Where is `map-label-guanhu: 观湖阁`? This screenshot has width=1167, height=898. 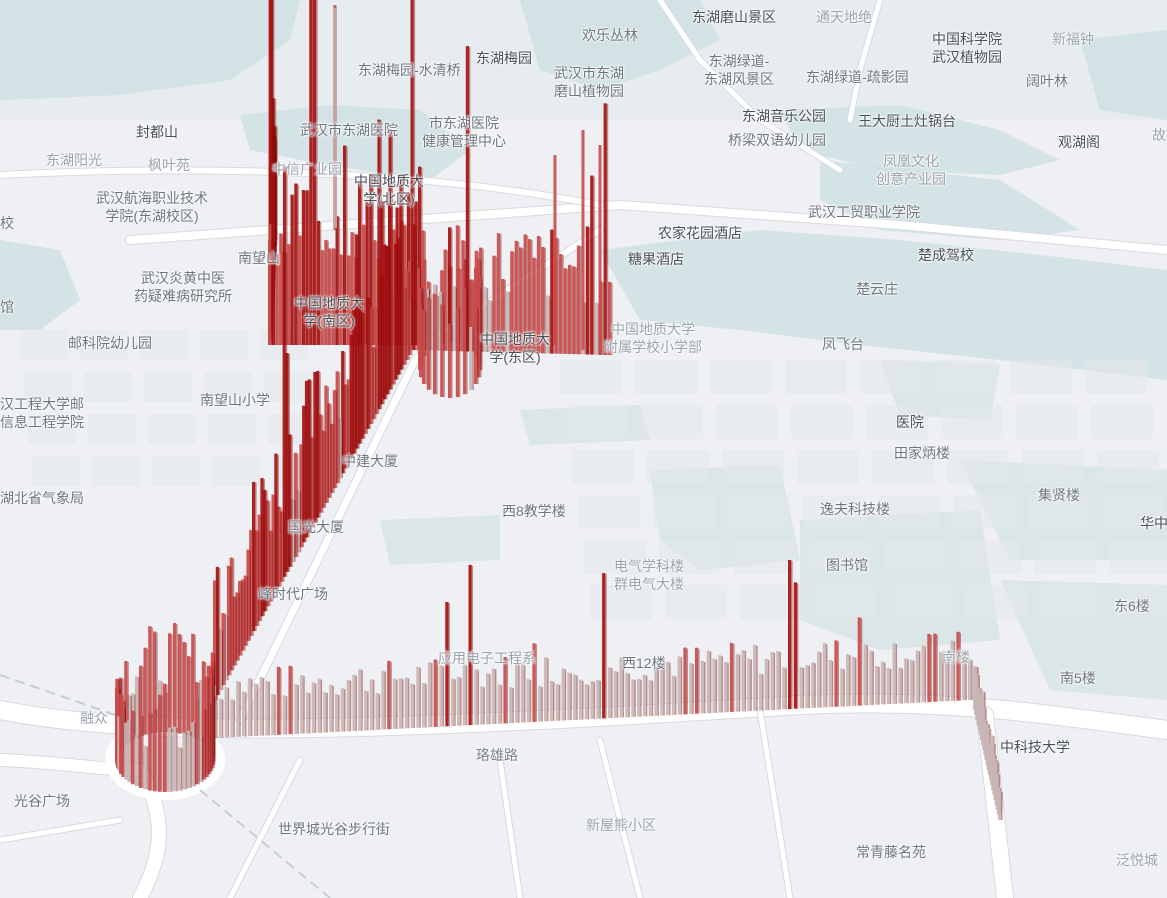 map-label-guanhu: 观湖阁 is located at coordinates (1079, 142).